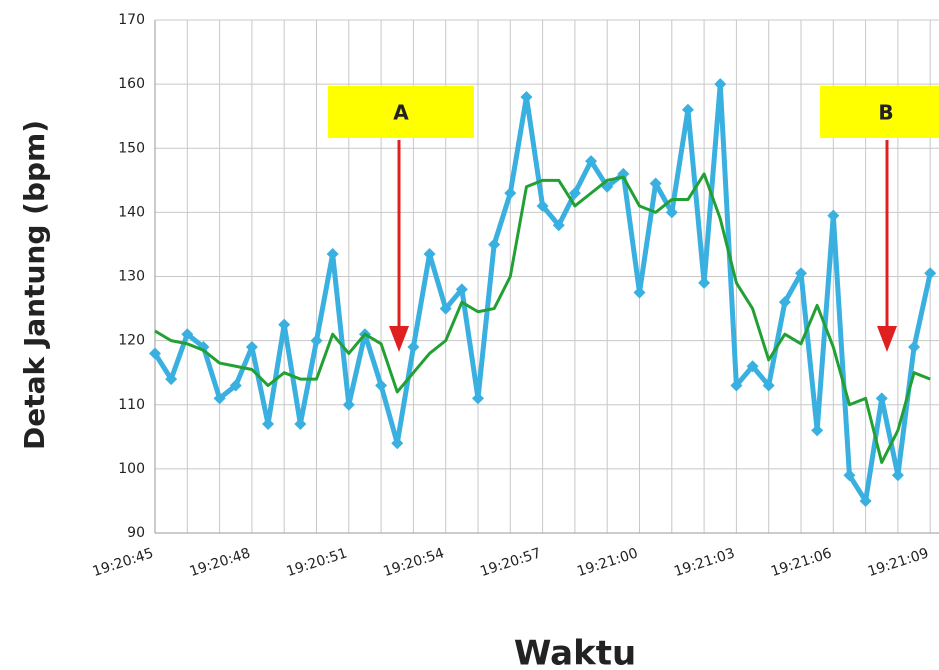  Describe the element at coordinates (885, 113) in the screenshot. I see `annotation-label: B` at that location.